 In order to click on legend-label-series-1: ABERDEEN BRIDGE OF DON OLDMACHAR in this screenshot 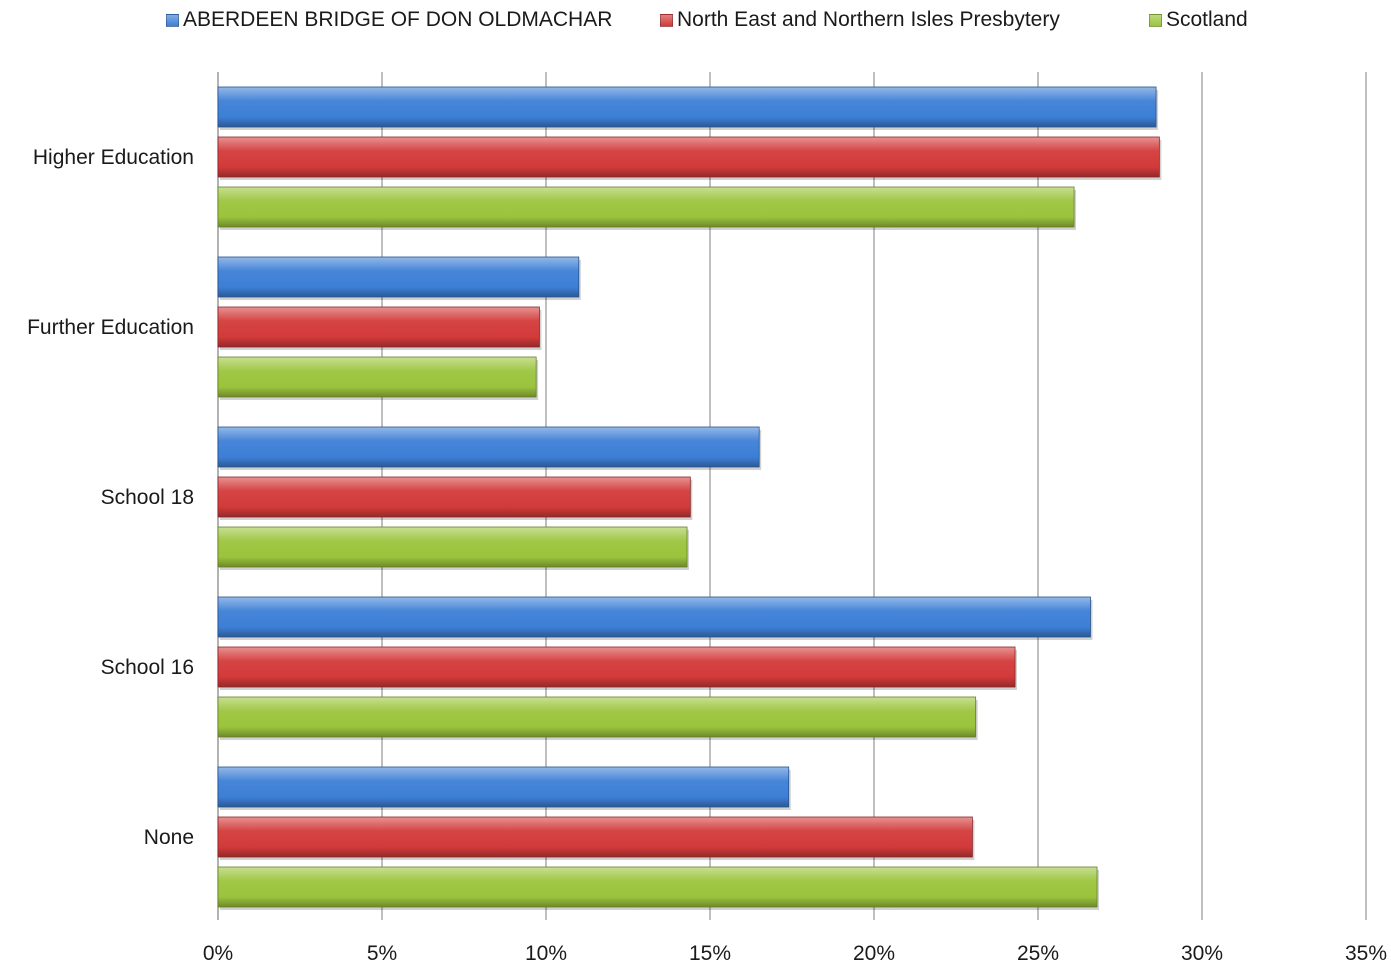, I will do `click(398, 19)`.